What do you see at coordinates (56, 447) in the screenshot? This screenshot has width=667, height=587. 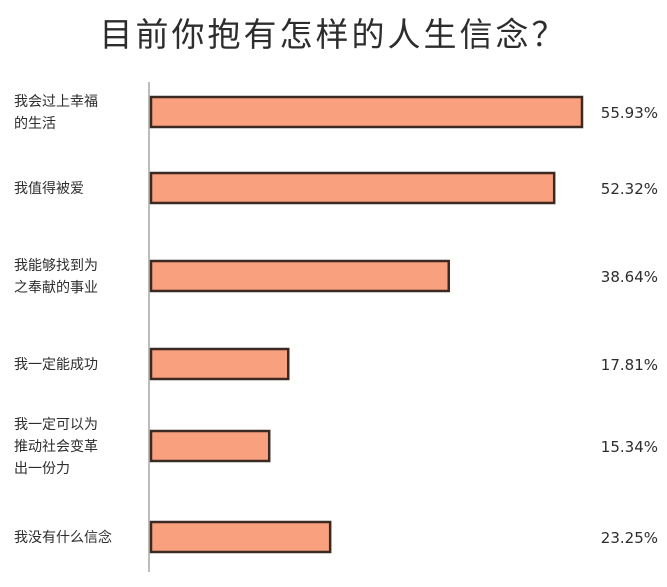 I see `category-label-5: 我一定可以为推动社会变革出一份力` at bounding box center [56, 447].